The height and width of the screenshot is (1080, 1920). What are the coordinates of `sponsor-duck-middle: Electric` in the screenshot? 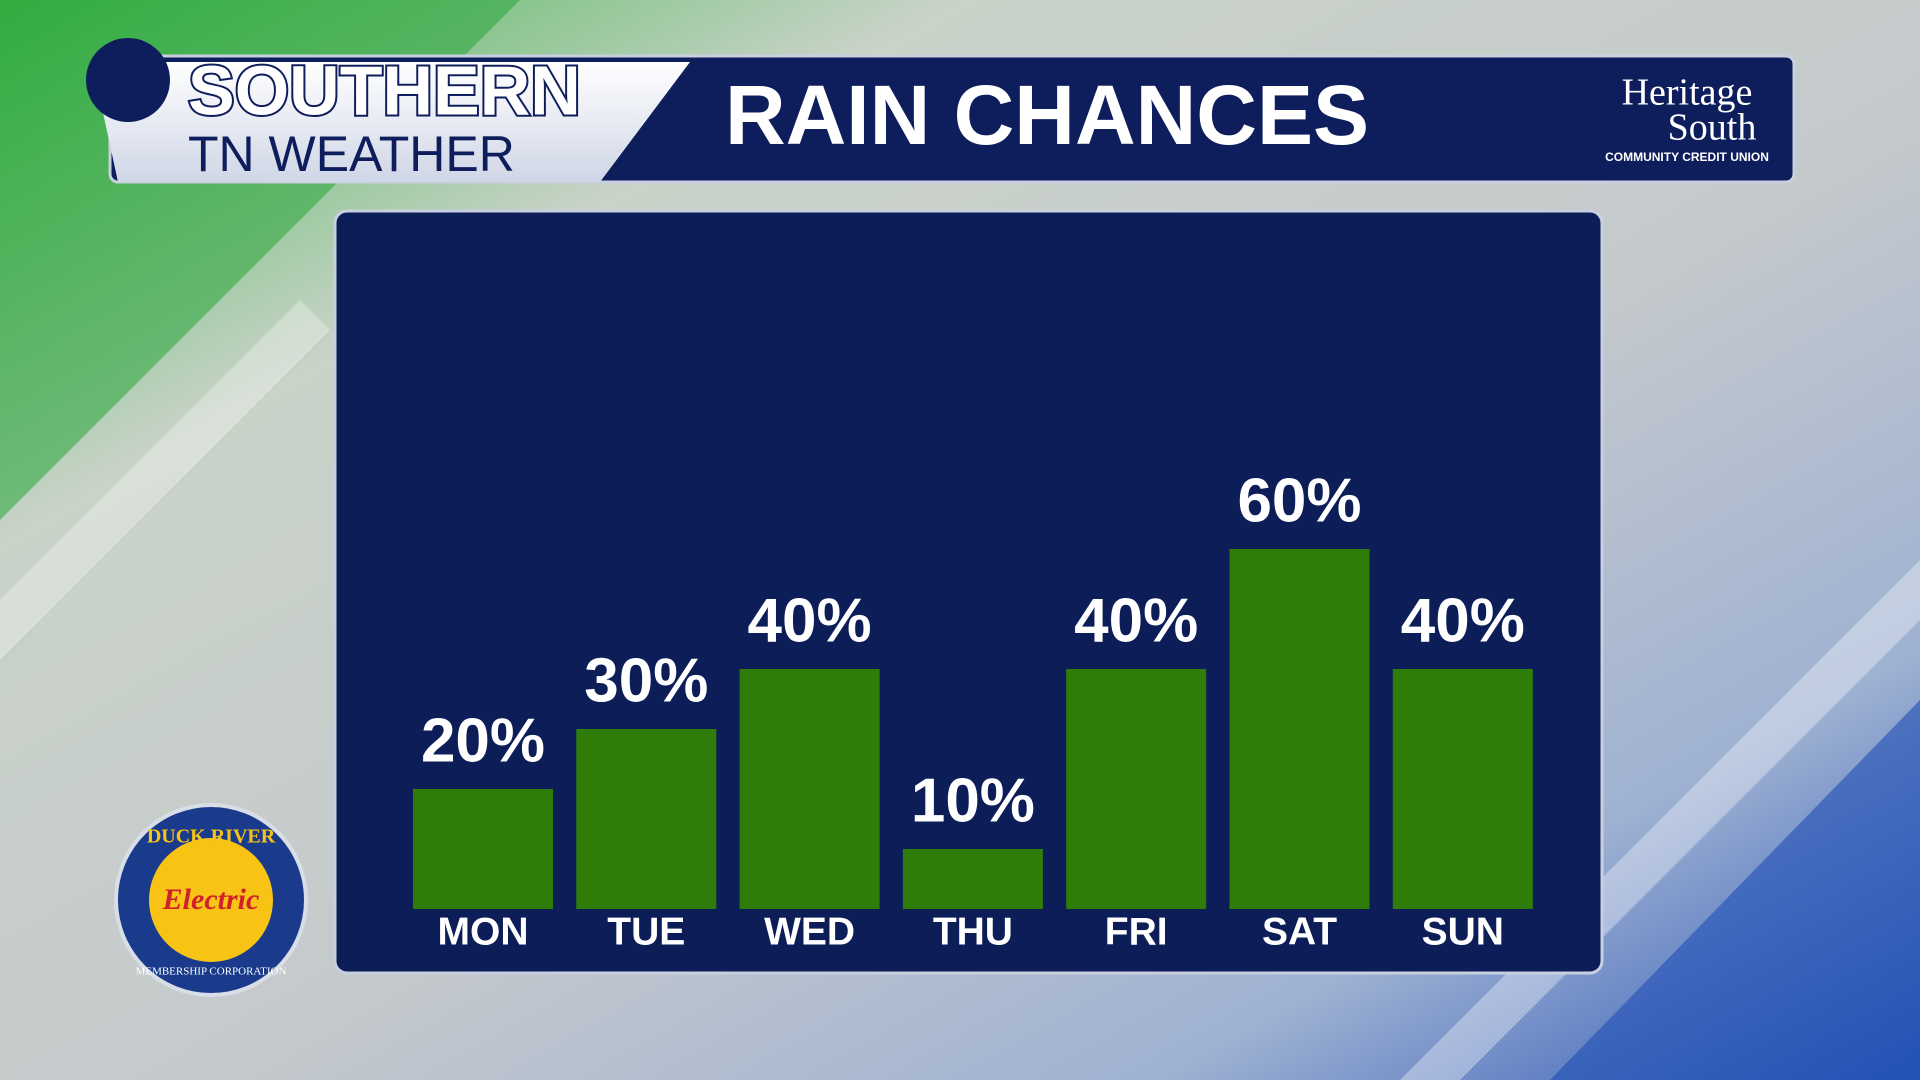 It's located at (211, 899).